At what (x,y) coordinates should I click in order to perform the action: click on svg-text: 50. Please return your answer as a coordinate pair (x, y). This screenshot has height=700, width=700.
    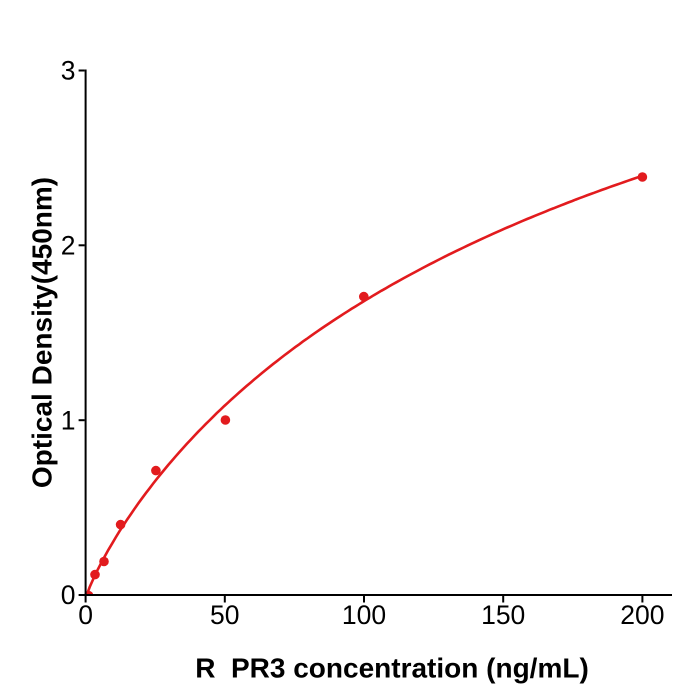
    Looking at the image, I should click on (224, 615).